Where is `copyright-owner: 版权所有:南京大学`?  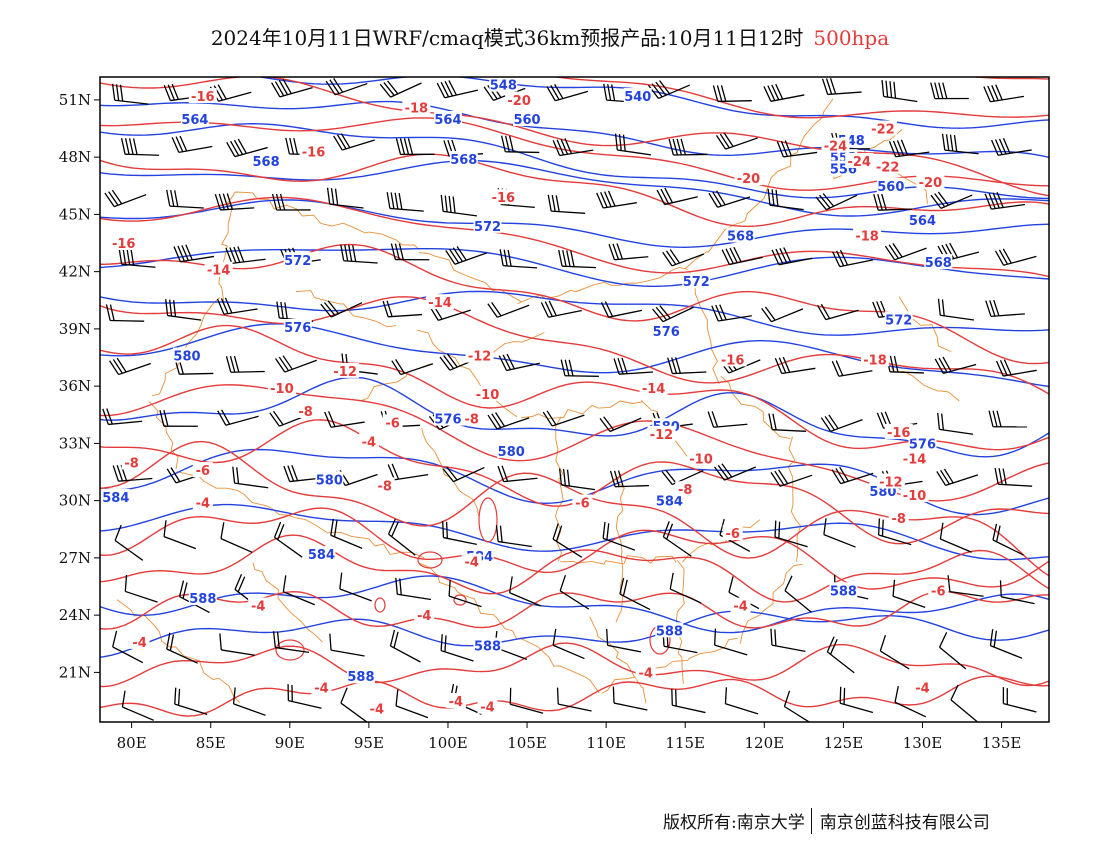
copyright-owner: 版权所有:南京大学 is located at coordinates (734, 823).